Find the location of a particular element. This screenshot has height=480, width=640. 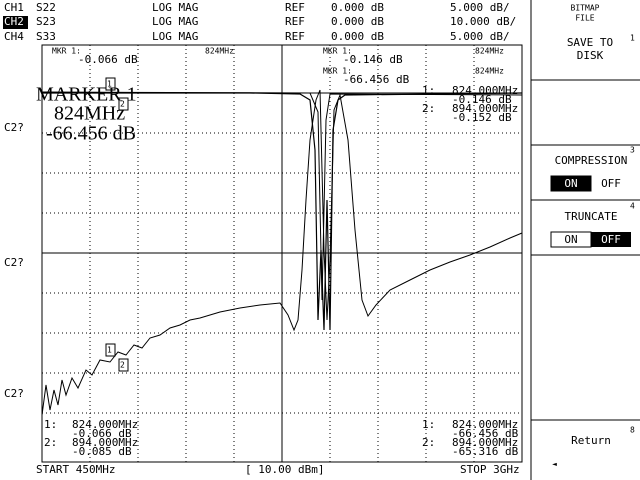

list-value: -65.316 dB is located at coordinates (485, 451).